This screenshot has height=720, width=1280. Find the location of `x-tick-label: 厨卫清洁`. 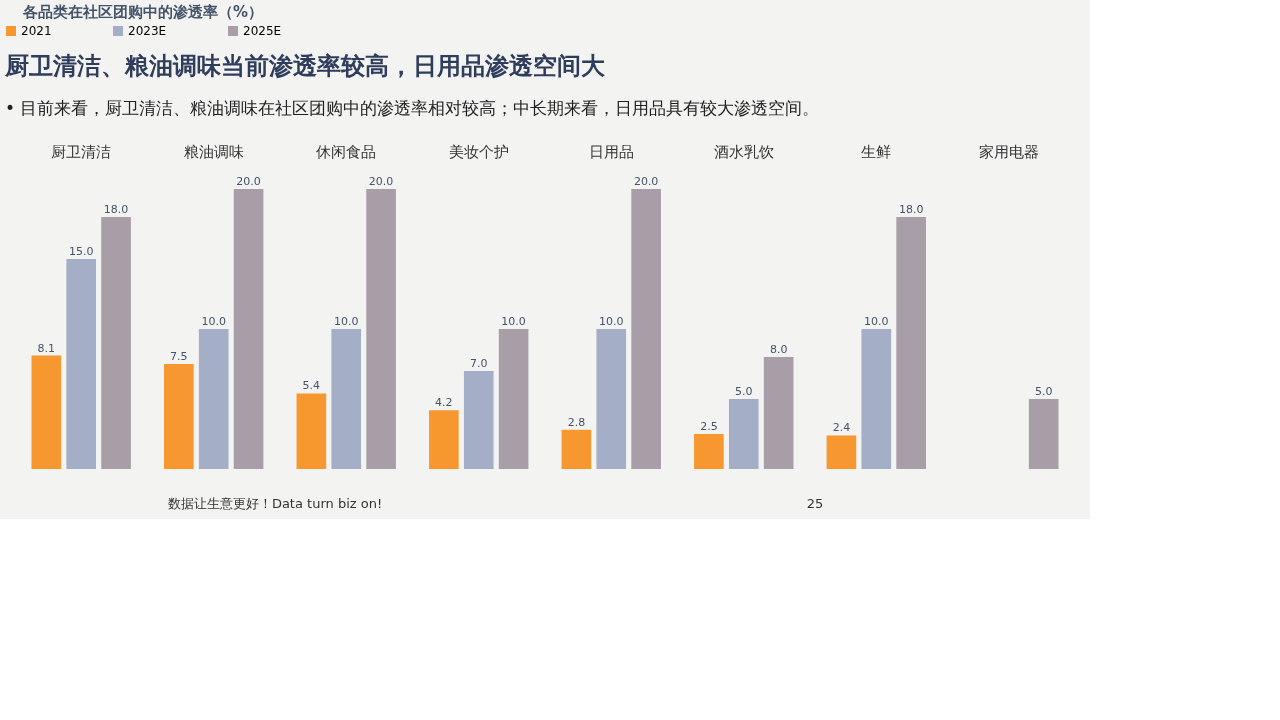

x-tick-label: 厨卫清洁 is located at coordinates (81, 151).